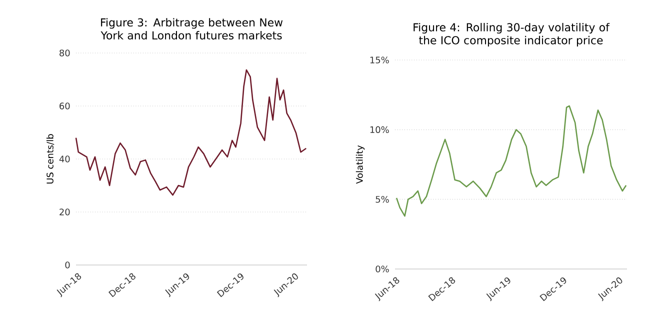 Image resolution: width=645 pixels, height=323 pixels. What do you see at coordinates (360, 164) in the screenshot?
I see `y-axis-title: Volatility` at bounding box center [360, 164].